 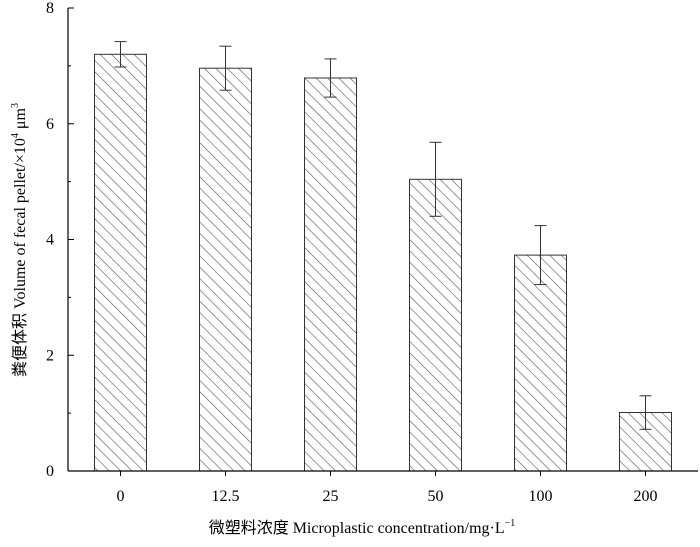 I want to click on x-axis-label: 微塑料浓度 Microplastic concentration/mg·L−1, so click(x=362, y=527).